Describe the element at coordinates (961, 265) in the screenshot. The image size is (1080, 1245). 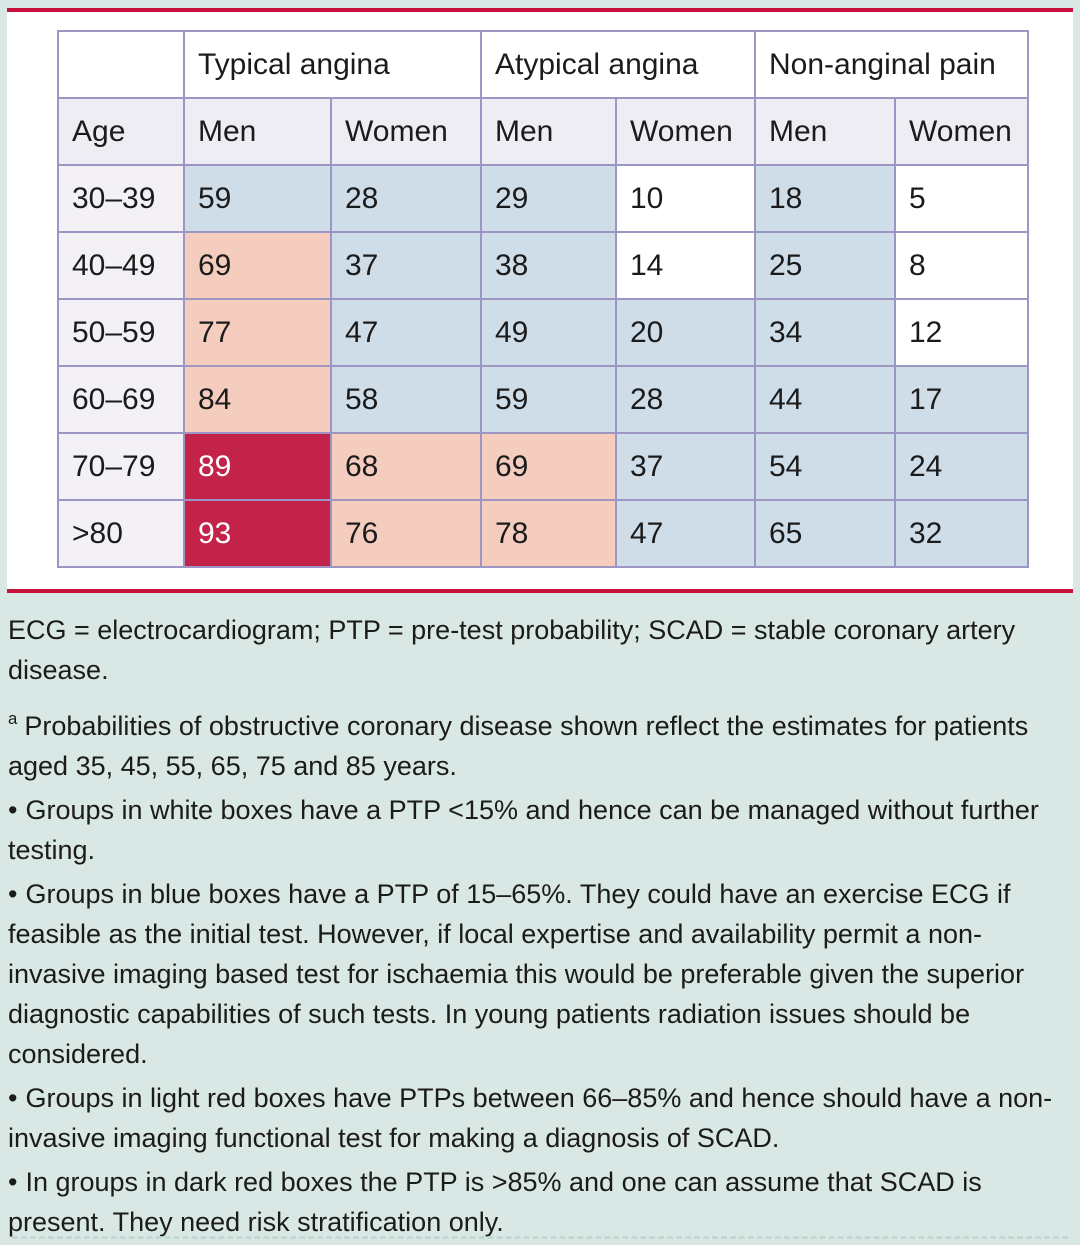
I see `value-cell: 8` at that location.